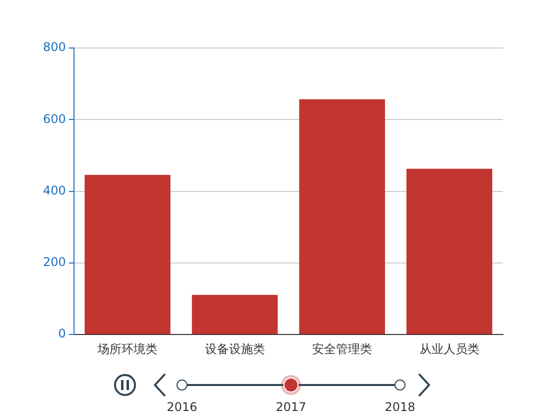 The height and width of the screenshot is (420, 550). Describe the element at coordinates (234, 349) in the screenshot. I see `x-tick-label: 设备设施类` at that location.